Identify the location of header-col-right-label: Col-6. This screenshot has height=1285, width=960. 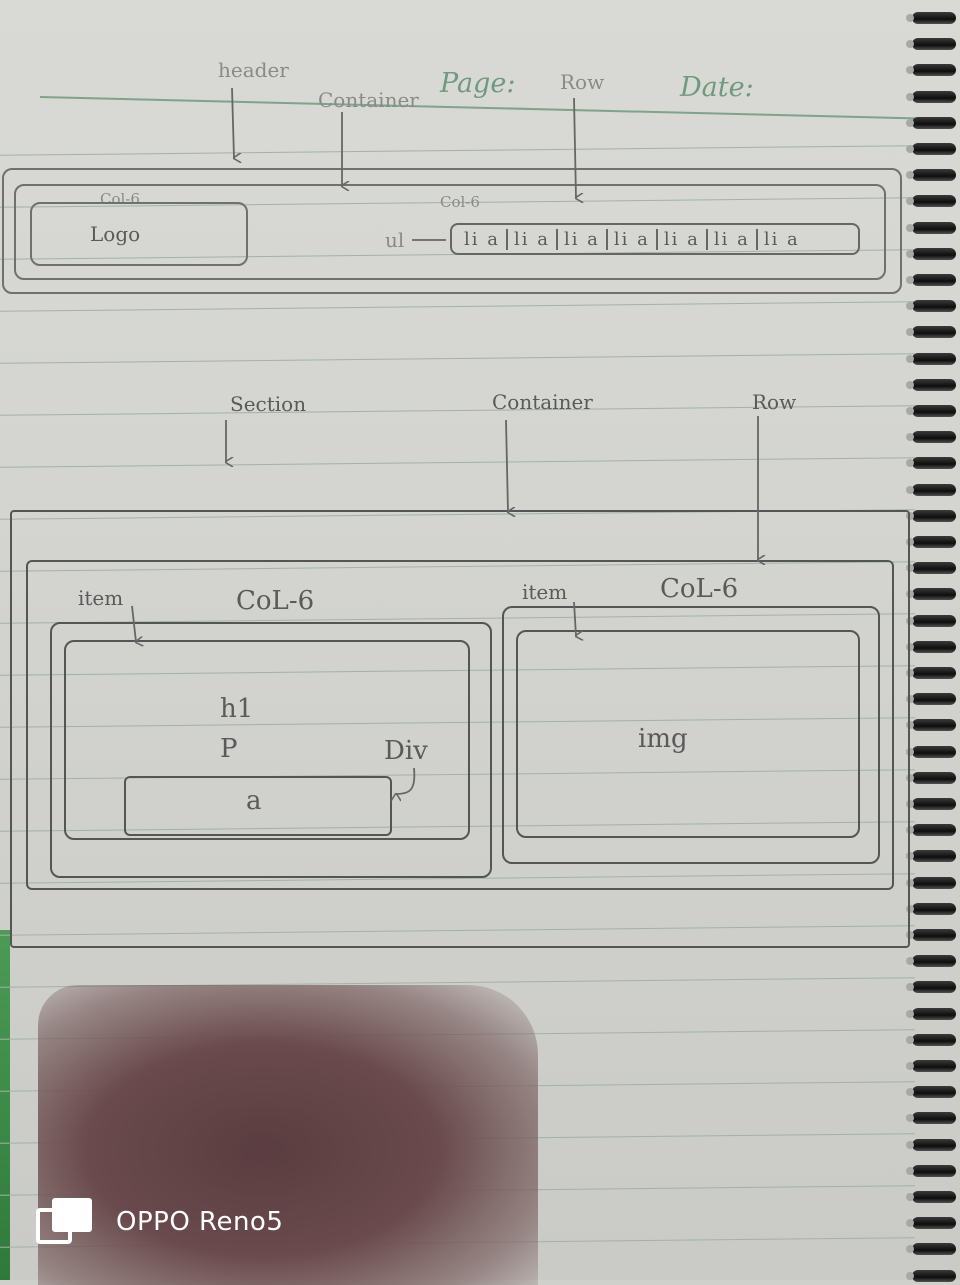
(460, 202).